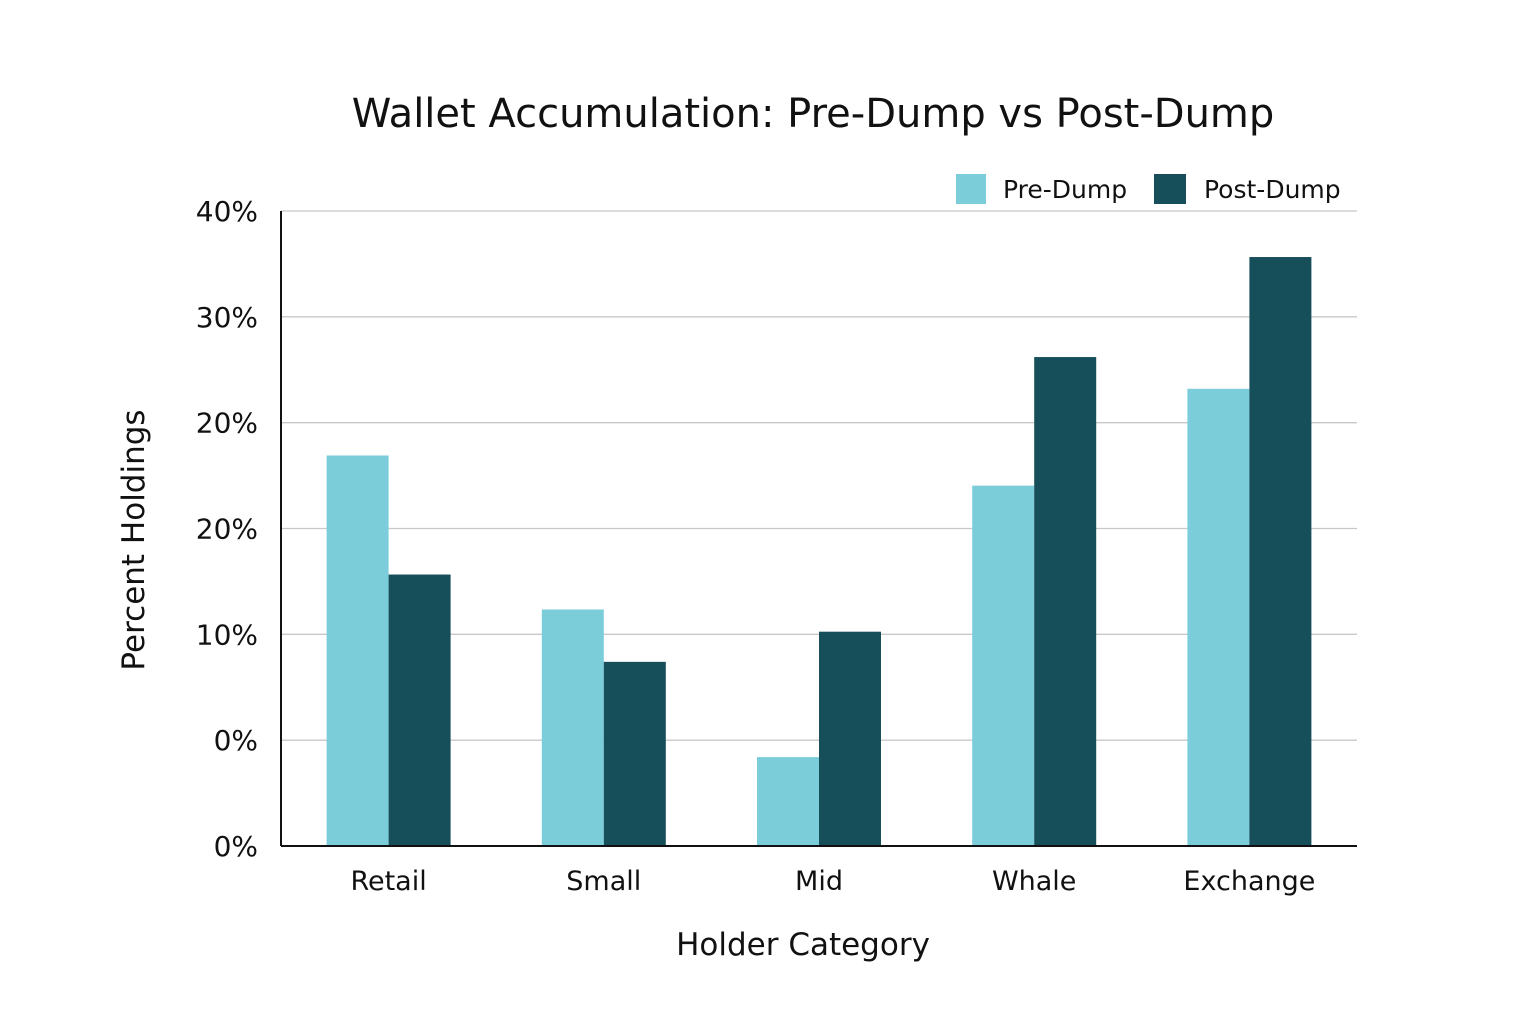 This screenshot has height=1024, width=1536. Describe the element at coordinates (1003, 665) in the screenshot. I see `bar-pre-dump-whale` at that location.